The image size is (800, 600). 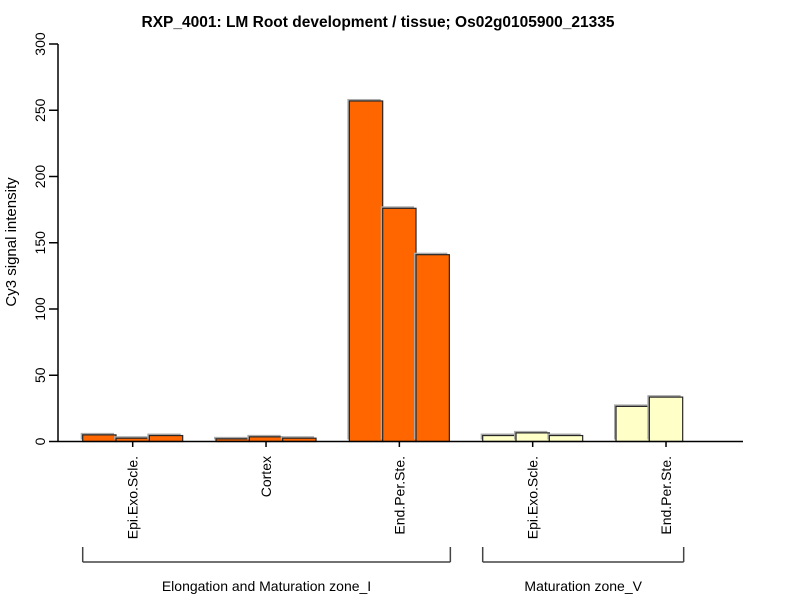 What do you see at coordinates (11, 242) in the screenshot?
I see `y-axis-title: Cy3 signal intensity` at bounding box center [11, 242].